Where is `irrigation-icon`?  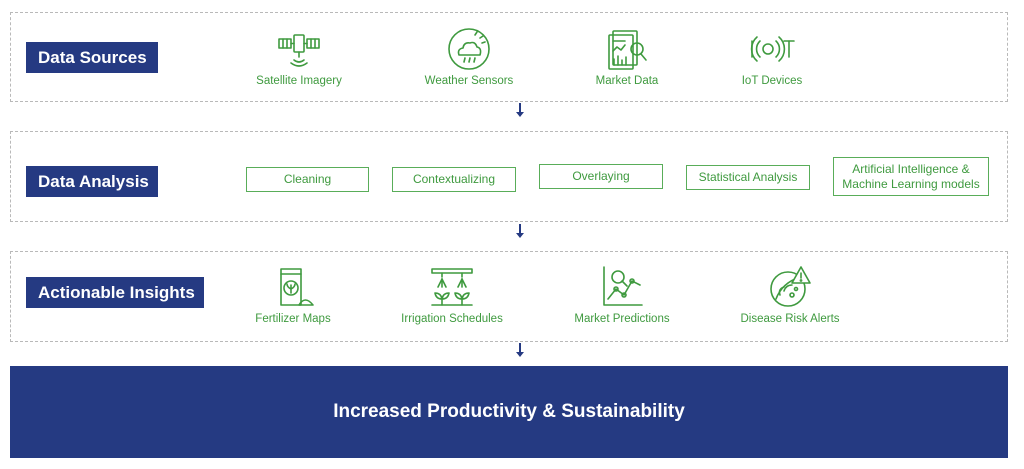
irrigation-icon is located at coordinates (452, 287).